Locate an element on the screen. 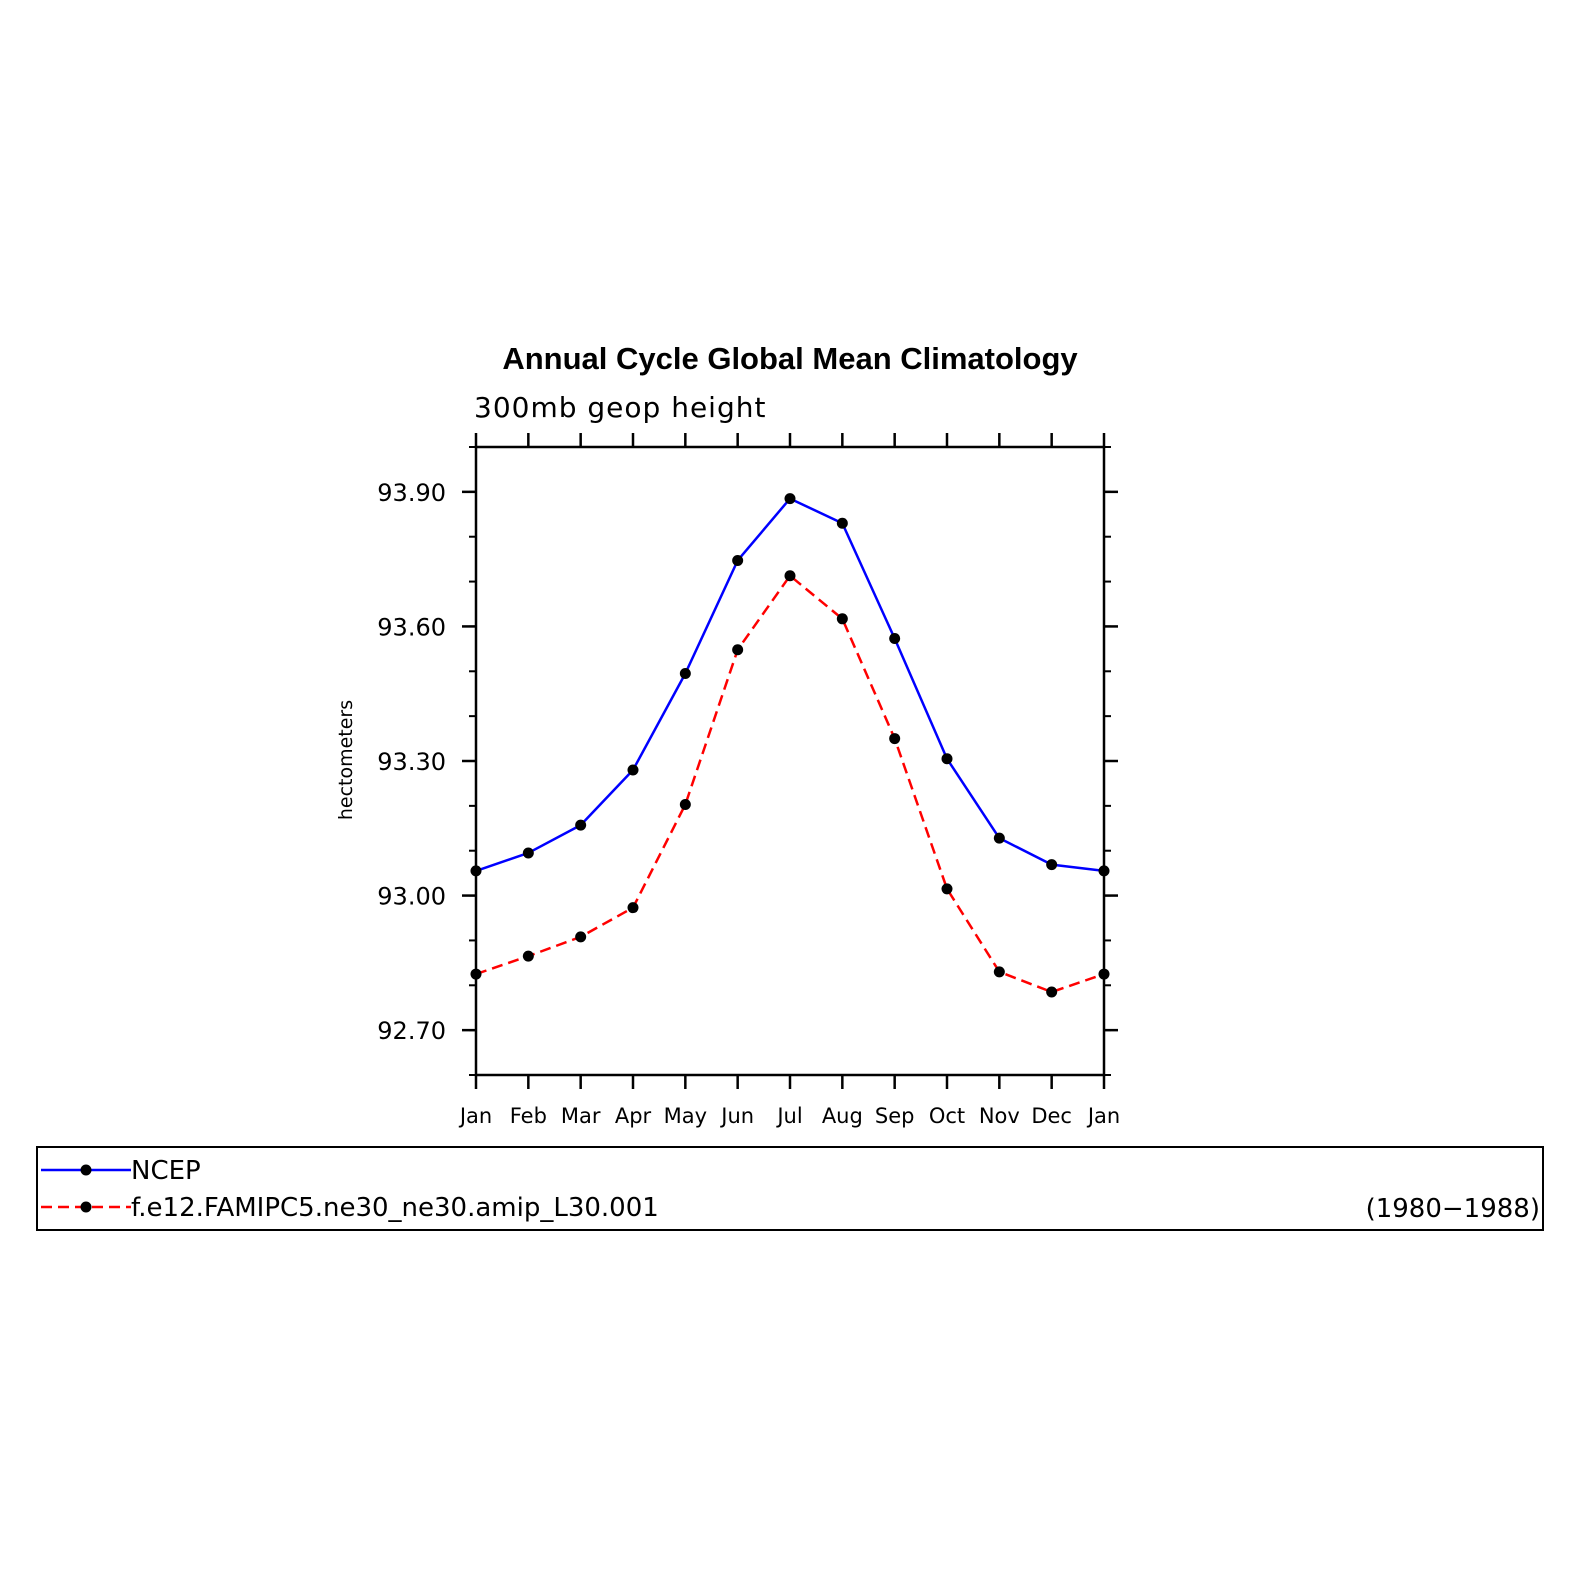  x-tick-label: Apr is located at coordinates (633, 1116).